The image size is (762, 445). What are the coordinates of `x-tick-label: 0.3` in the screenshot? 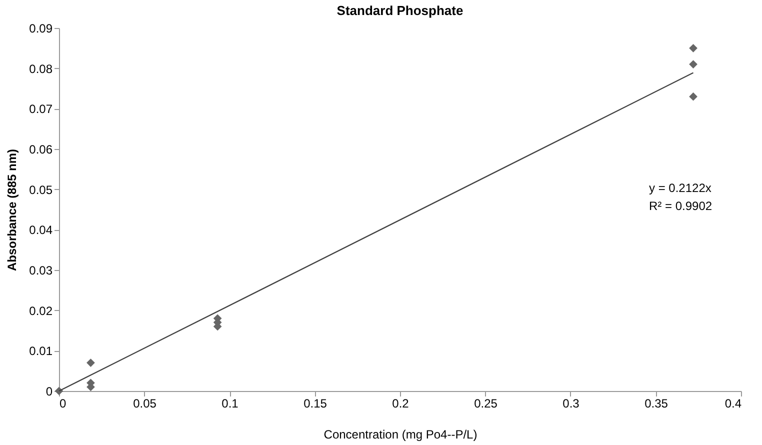 It's located at (571, 403).